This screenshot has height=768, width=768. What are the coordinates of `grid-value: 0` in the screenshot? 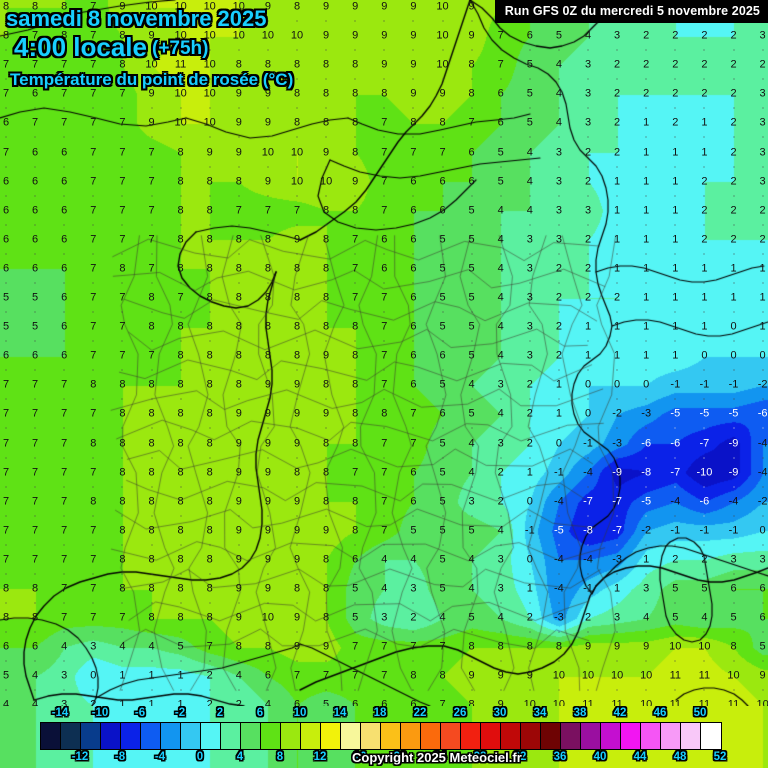 It's located at (733, 326).